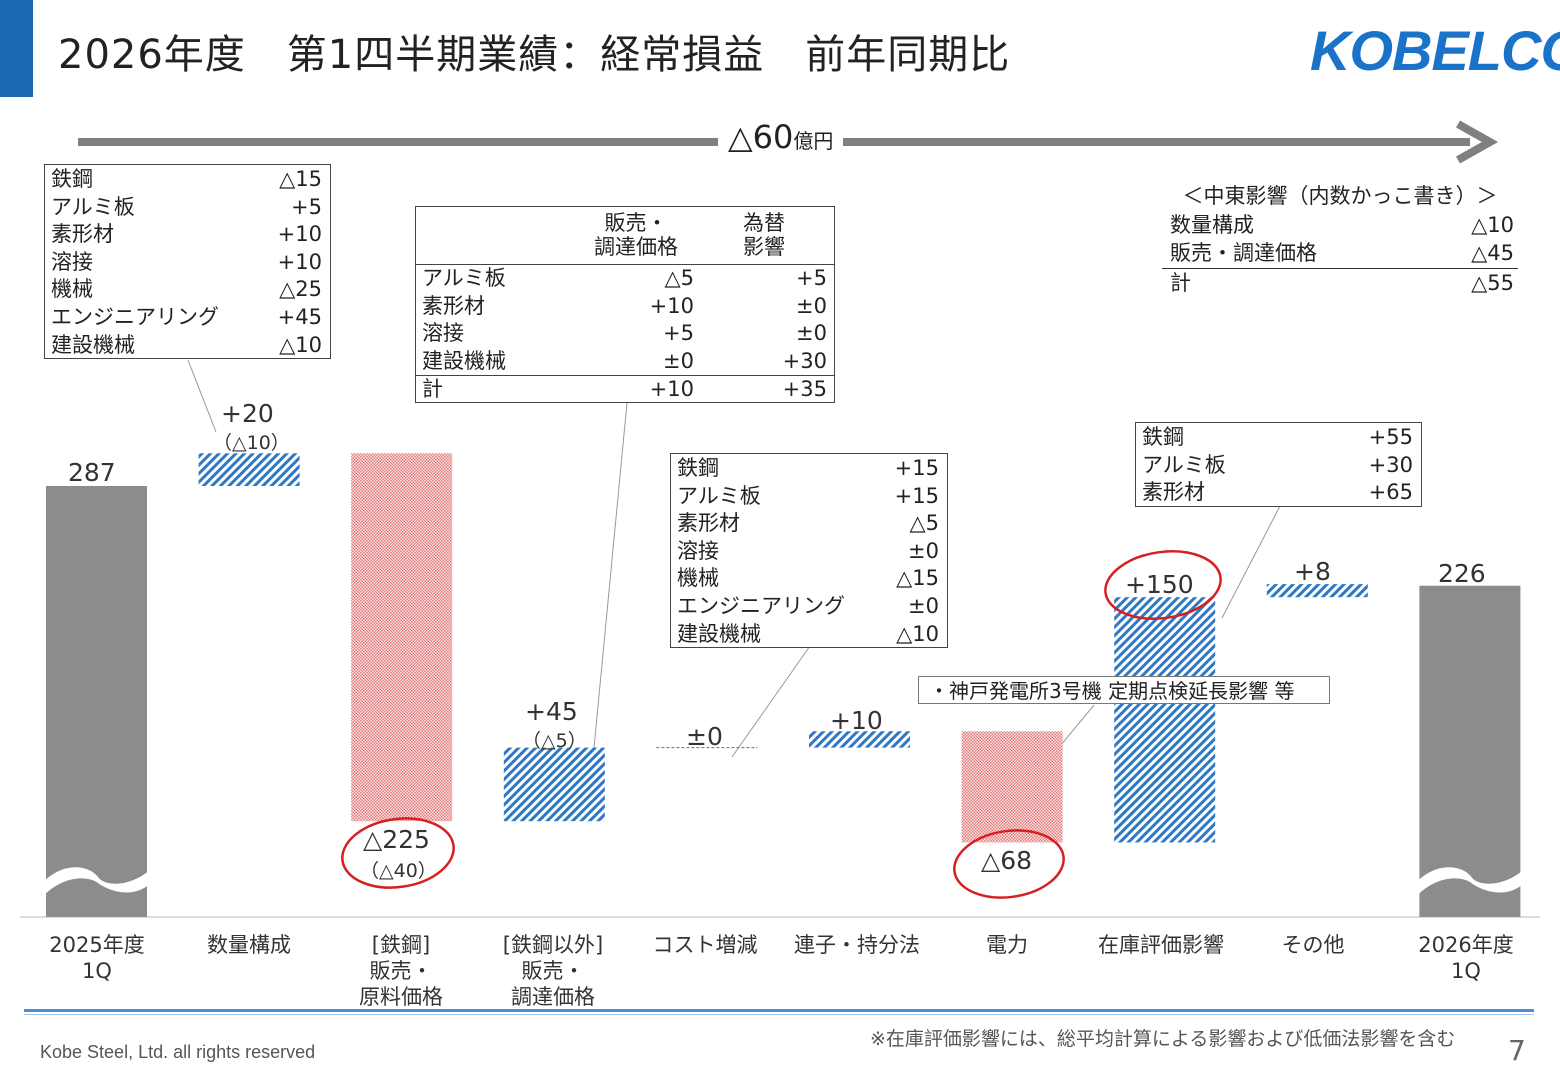 Image resolution: width=1560 pixels, height=1080 pixels. Describe the element at coordinates (671, 305) in the screenshot. I see `price-value: +10` at that location.